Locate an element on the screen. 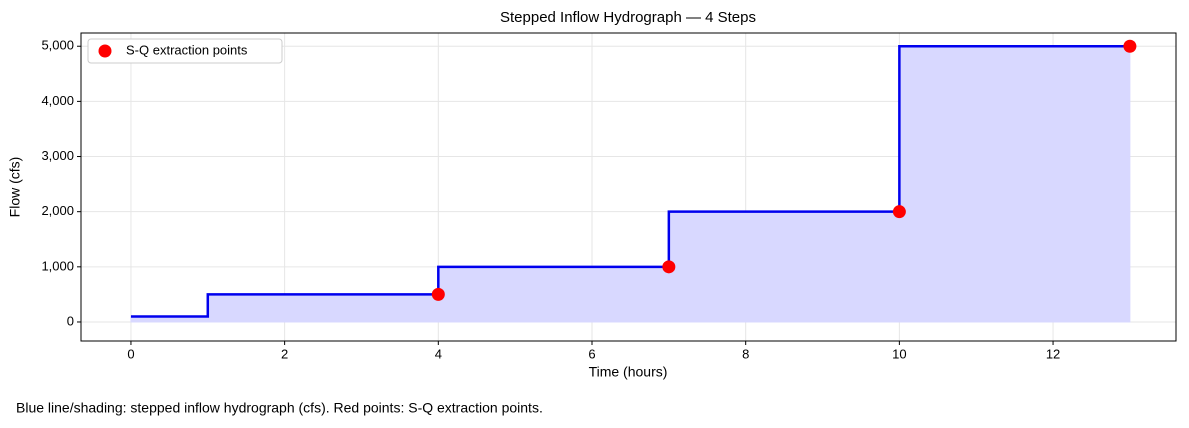 The image size is (1189, 428). x-tick-label: 4 is located at coordinates (438, 353).